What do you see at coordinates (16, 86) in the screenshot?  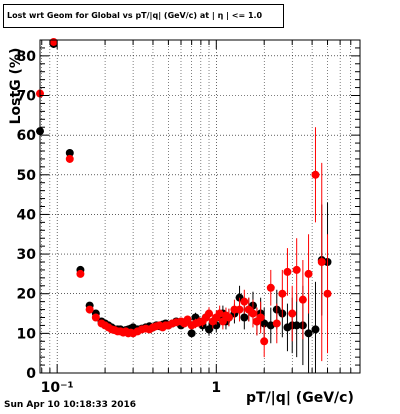 I see `y-axis-label: LostG (%)` at bounding box center [16, 86].